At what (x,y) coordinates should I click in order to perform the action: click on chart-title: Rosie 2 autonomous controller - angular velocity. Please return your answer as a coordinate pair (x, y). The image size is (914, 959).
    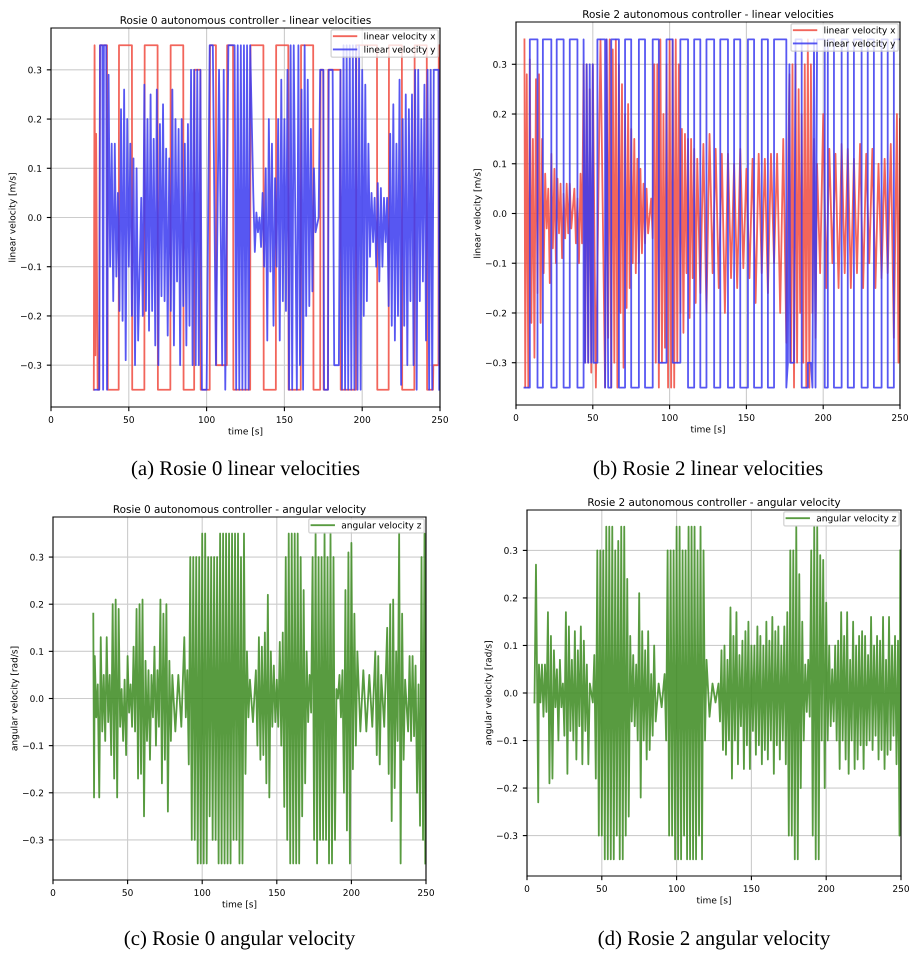
    Looking at the image, I should click on (714, 503).